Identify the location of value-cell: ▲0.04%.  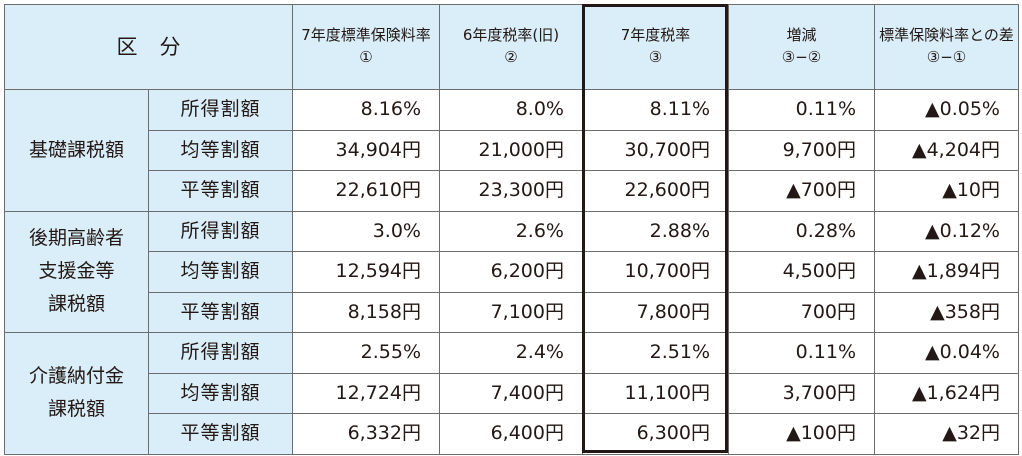
(946, 353).